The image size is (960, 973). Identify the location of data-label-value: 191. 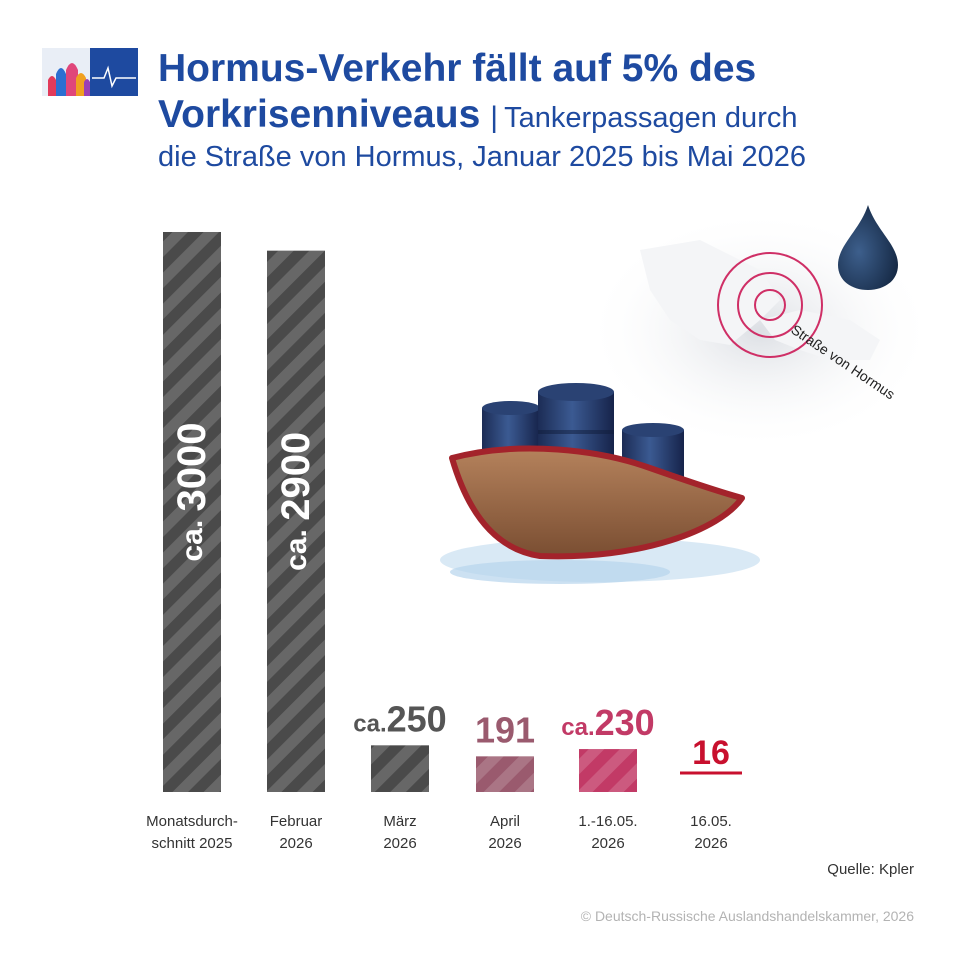
(505, 729).